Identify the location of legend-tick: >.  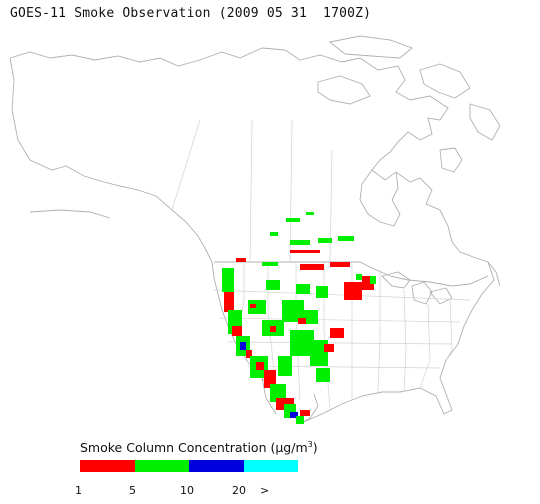
(265, 490).